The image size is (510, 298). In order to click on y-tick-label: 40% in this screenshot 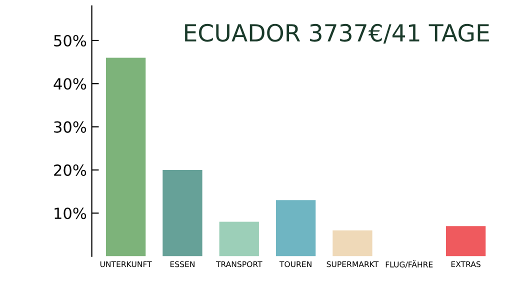, I will do `click(70, 84)`.